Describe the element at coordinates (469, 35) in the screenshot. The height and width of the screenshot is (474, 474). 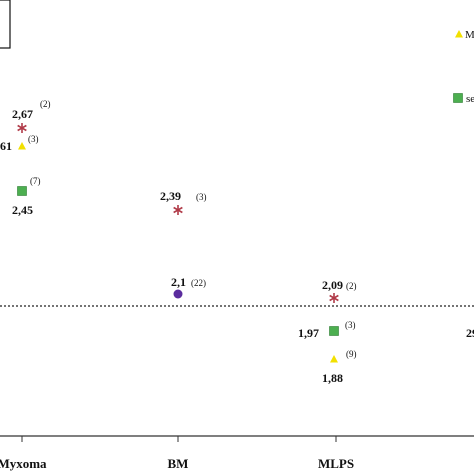
I see `legend-label: M` at that location.